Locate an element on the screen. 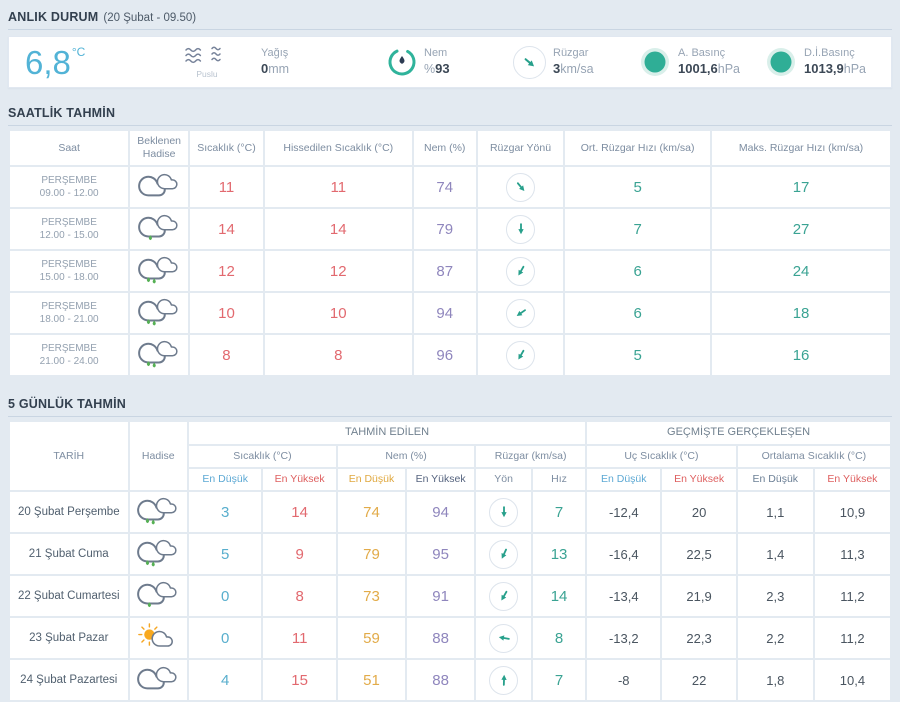 The width and height of the screenshot is (900, 702). daily-wind-speed-cell: 14 is located at coordinates (559, 596).